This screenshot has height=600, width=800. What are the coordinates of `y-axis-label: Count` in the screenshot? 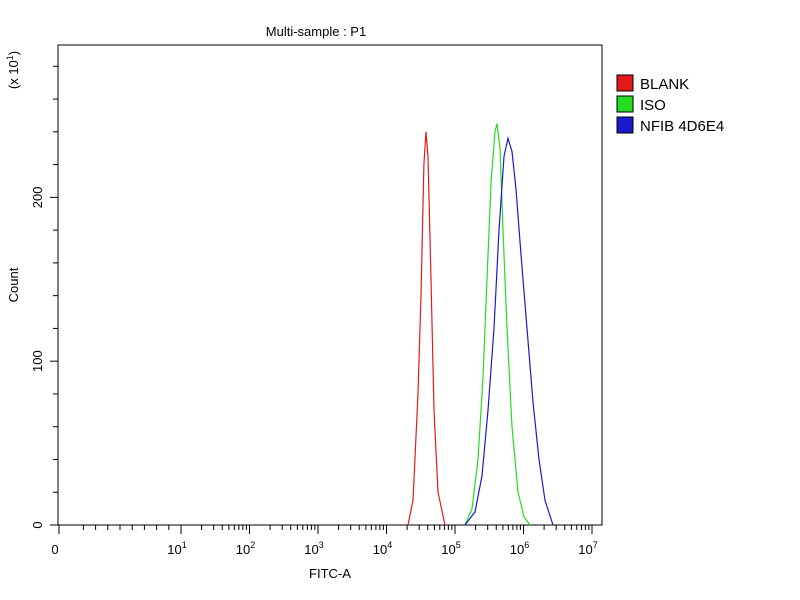 It's located at (13, 284).